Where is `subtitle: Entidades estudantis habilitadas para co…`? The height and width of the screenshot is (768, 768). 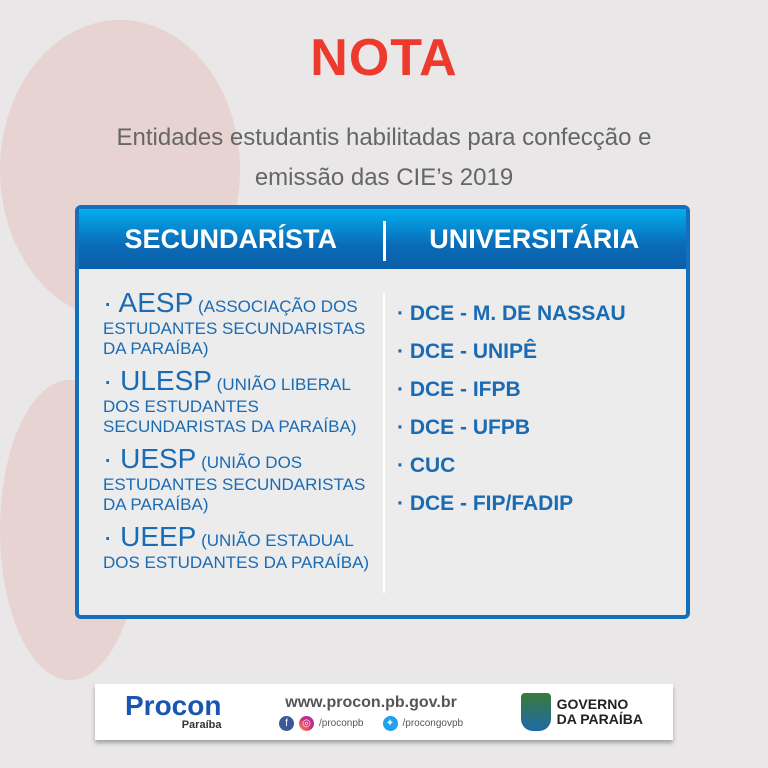
subtitle: Entidades estudantis habilitadas para co… is located at coordinates (384, 158).